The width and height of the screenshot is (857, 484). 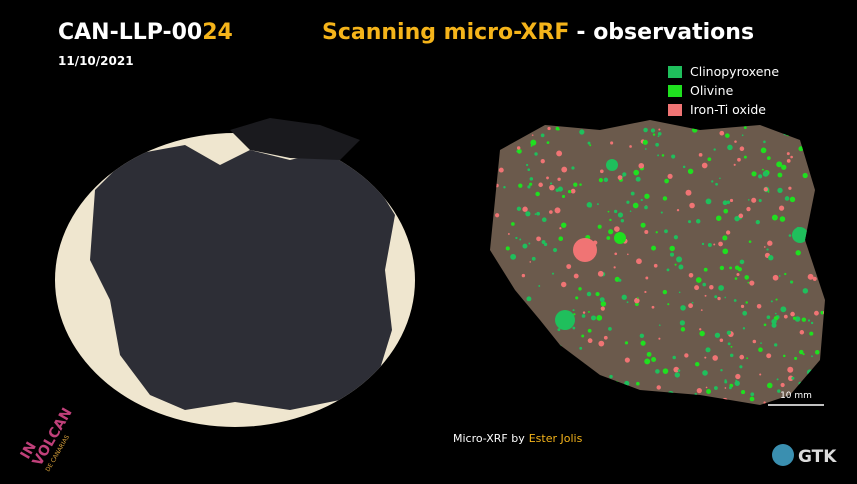 What do you see at coordinates (665, 32) in the screenshot?
I see `title-rest: - observations` at bounding box center [665, 32].